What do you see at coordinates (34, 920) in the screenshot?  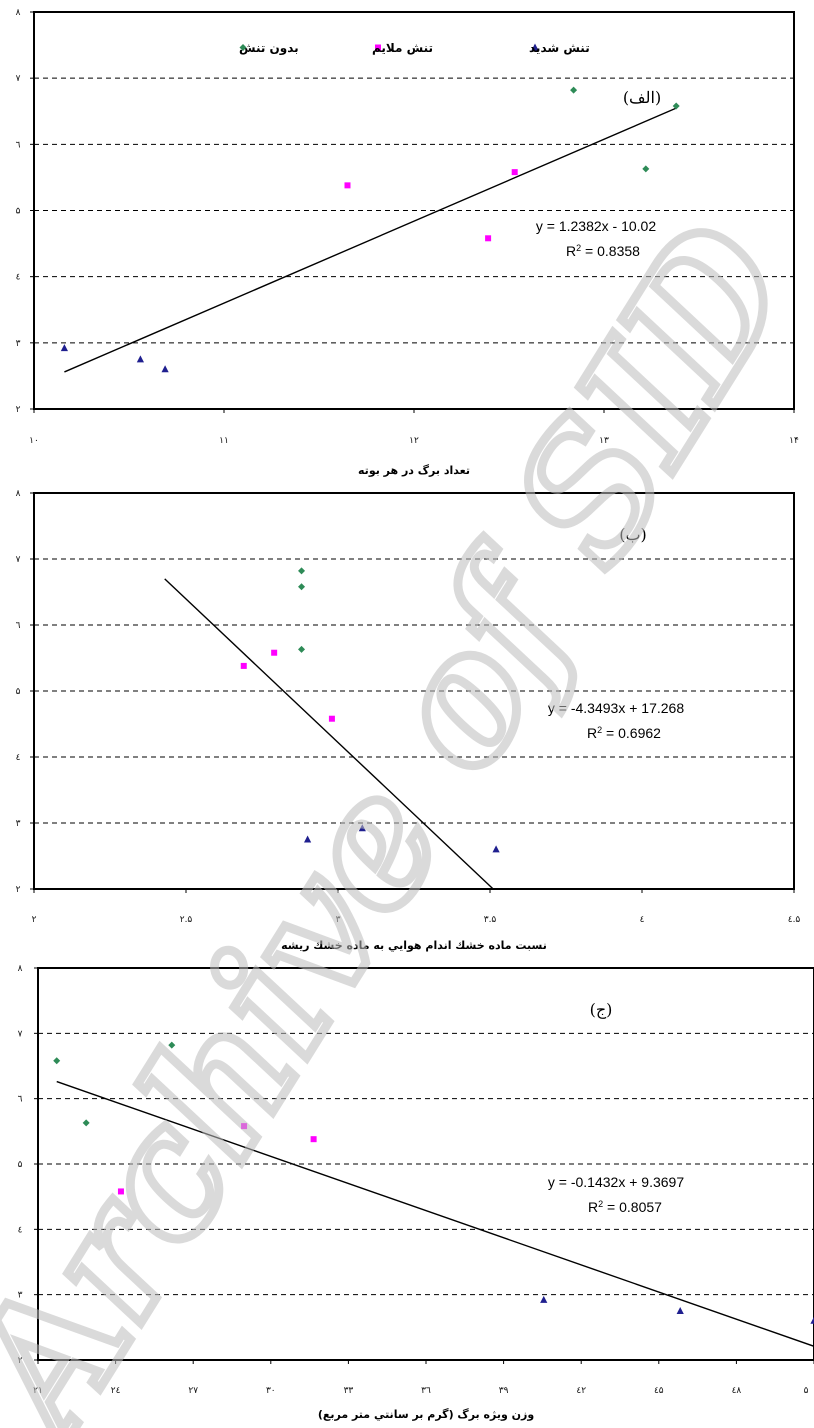 I see `x-tick-label: ۲` at bounding box center [34, 920].